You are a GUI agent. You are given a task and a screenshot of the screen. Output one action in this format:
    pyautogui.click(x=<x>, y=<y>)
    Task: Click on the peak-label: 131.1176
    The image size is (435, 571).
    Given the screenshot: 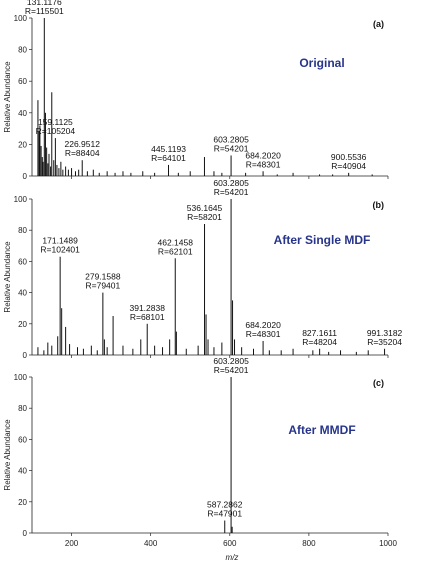 What is the action you would take?
    pyautogui.click(x=44, y=3)
    